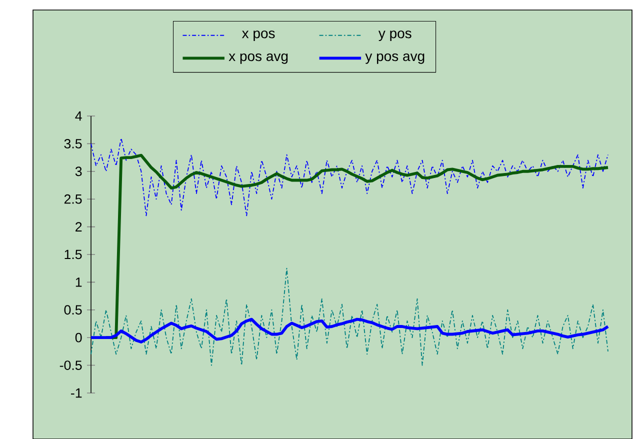 This screenshot has height=439, width=639. I want to click on legend-label: x pos, so click(258, 36).